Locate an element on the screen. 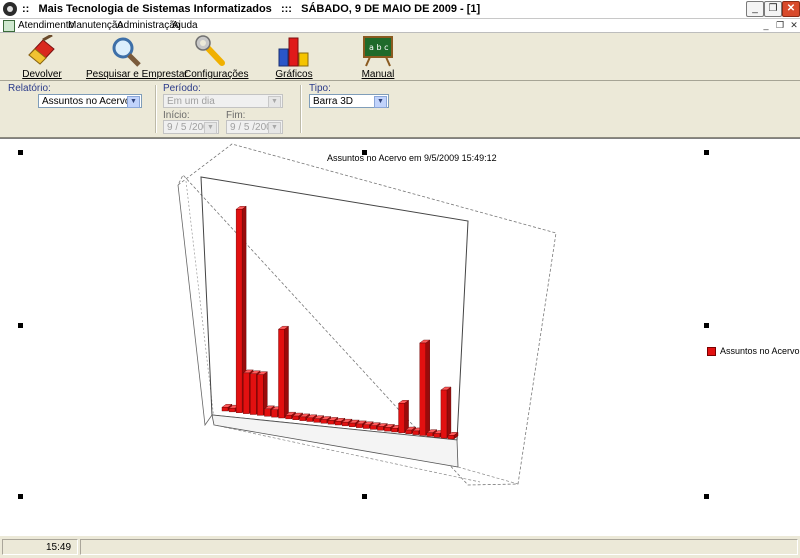  svg-text: a b c is located at coordinates (378, 47).